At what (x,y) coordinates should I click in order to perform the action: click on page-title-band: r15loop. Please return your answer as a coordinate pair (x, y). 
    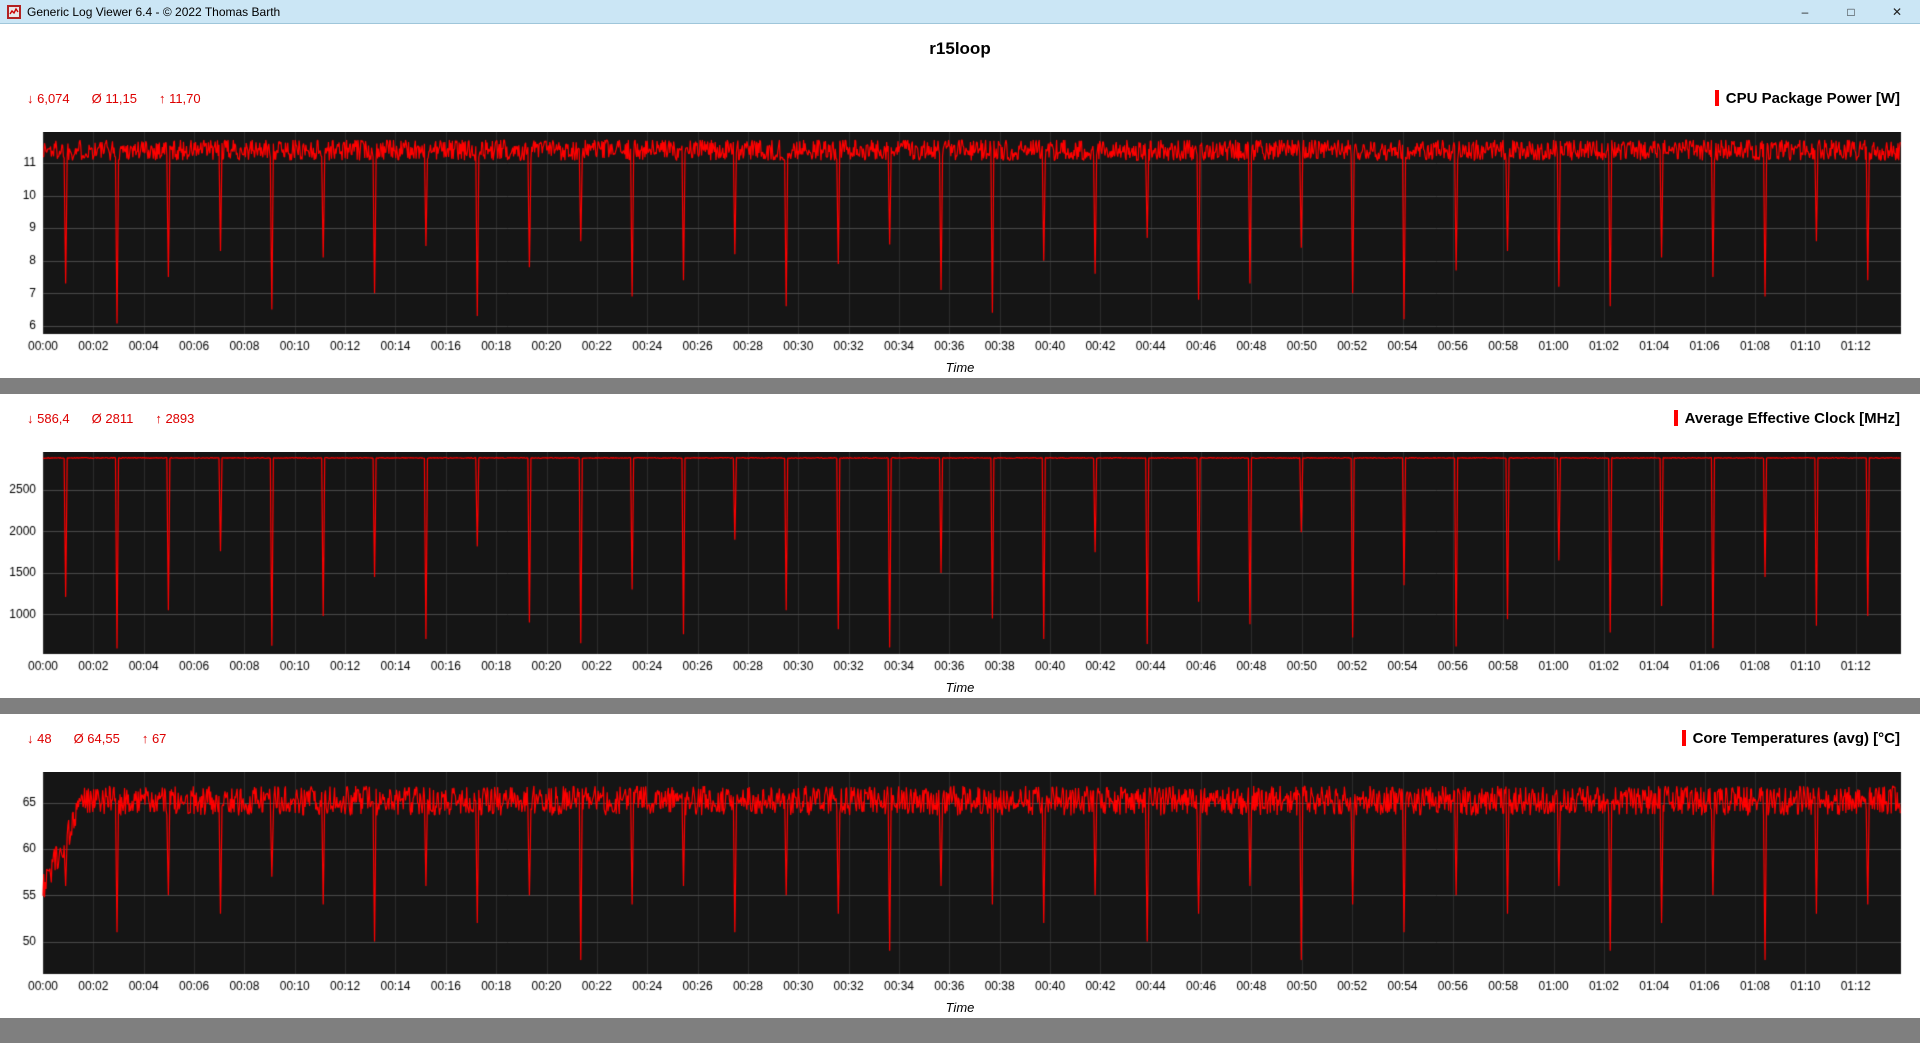
    Looking at the image, I should click on (960, 49).